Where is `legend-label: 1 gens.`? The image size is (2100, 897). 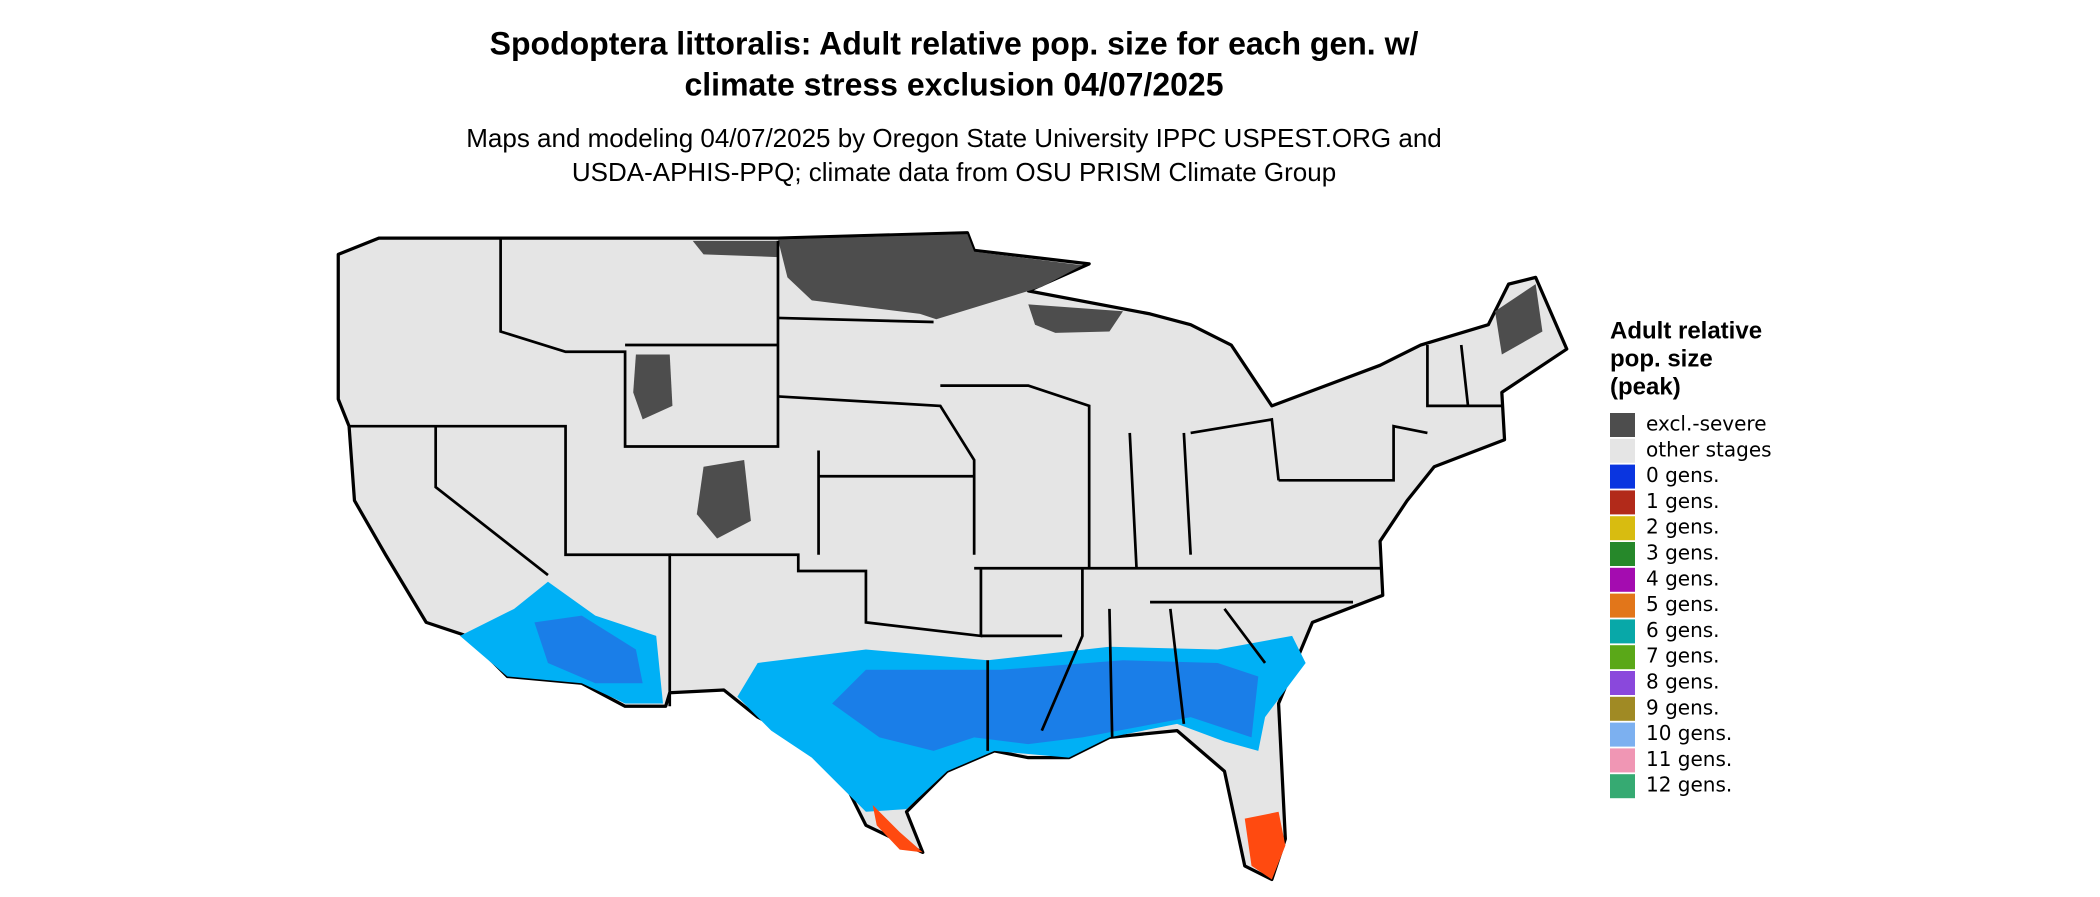
legend-label: 1 gens. is located at coordinates (1683, 501).